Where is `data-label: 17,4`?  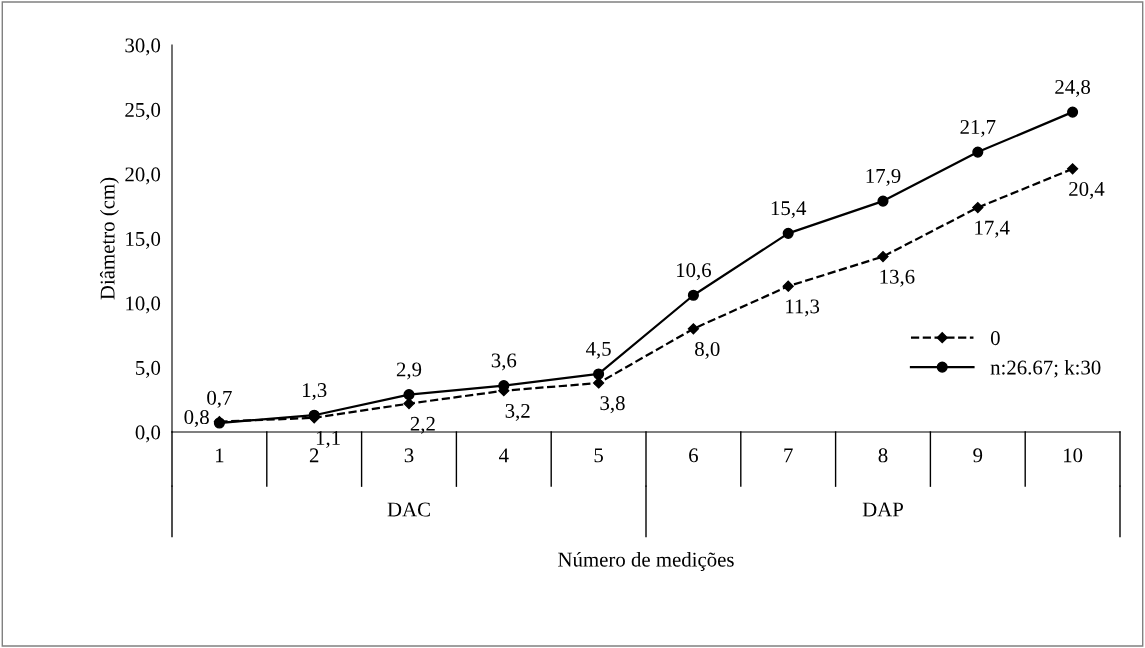 data-label: 17,4 is located at coordinates (992, 229).